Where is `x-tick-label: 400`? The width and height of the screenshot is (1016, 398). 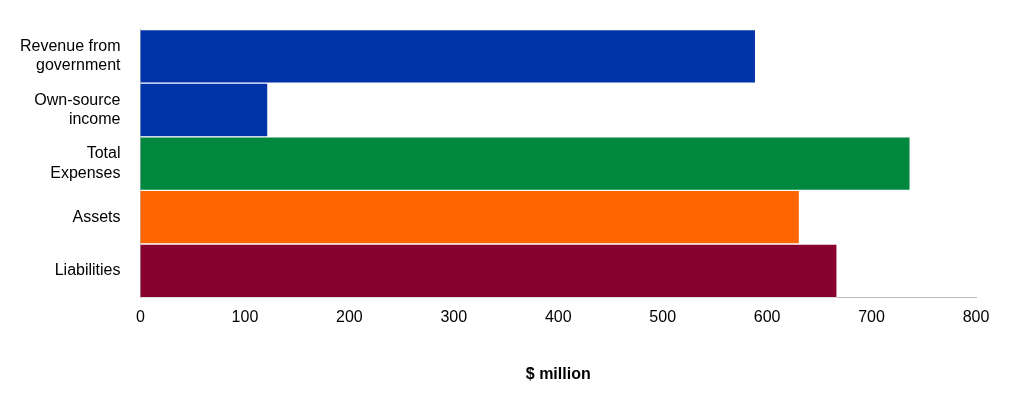 x-tick-label: 400 is located at coordinates (558, 316).